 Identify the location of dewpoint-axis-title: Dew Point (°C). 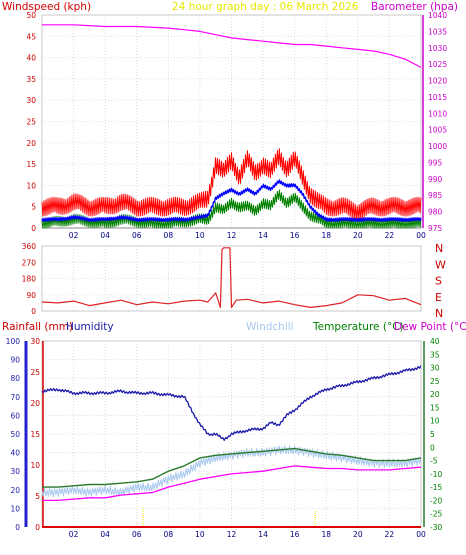
(430, 327).